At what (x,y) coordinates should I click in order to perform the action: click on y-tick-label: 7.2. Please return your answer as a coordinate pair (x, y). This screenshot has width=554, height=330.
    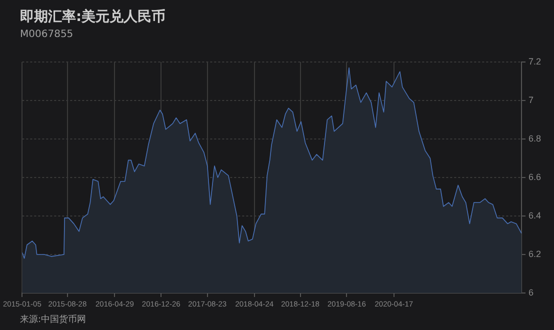
    Looking at the image, I should click on (535, 61).